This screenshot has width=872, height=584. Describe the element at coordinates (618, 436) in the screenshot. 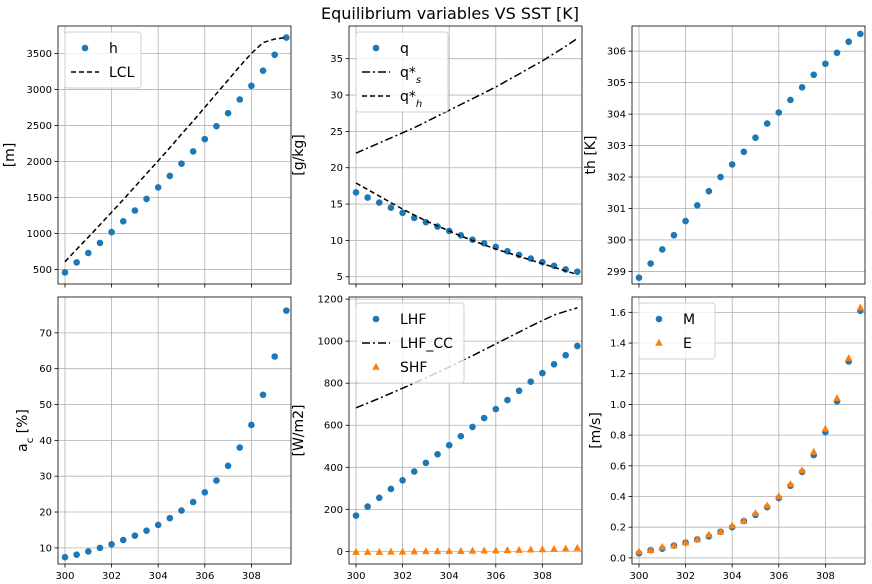

I see `y-tick-label: 0.8` at that location.